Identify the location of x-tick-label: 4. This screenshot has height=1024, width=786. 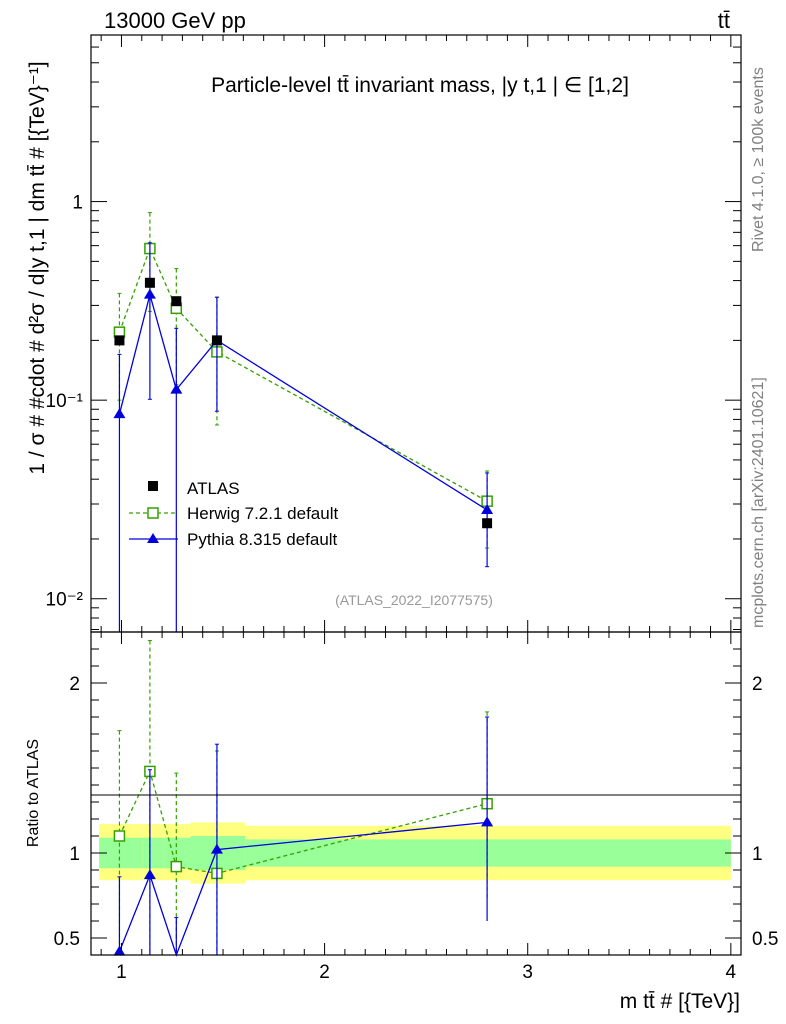
(731, 972).